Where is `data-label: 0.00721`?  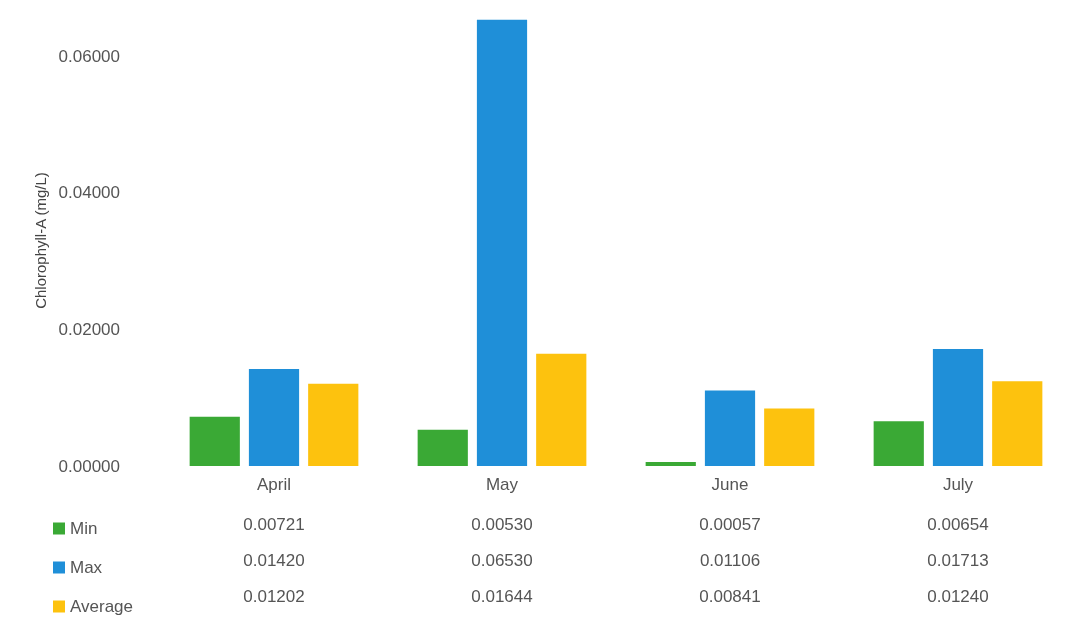
data-label: 0.00721 is located at coordinates (274, 524).